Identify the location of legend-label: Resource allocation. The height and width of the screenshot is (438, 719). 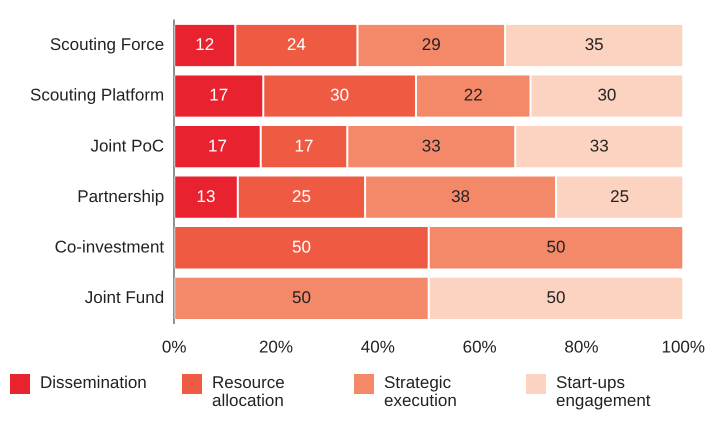
(249, 391).